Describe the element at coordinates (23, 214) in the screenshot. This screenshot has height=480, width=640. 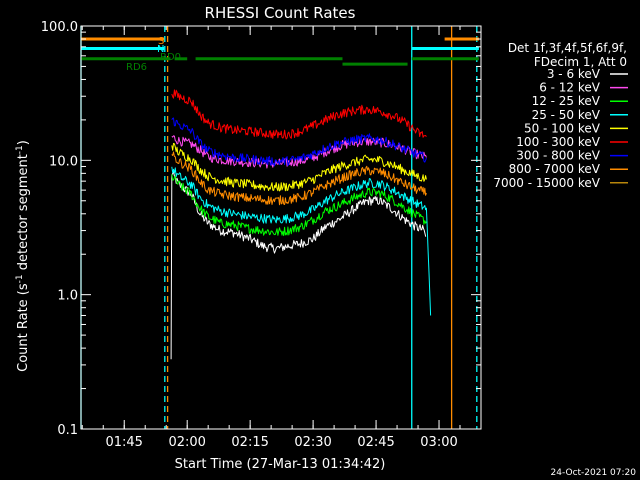
I see `y-axis-label-part: detector segment` at that location.